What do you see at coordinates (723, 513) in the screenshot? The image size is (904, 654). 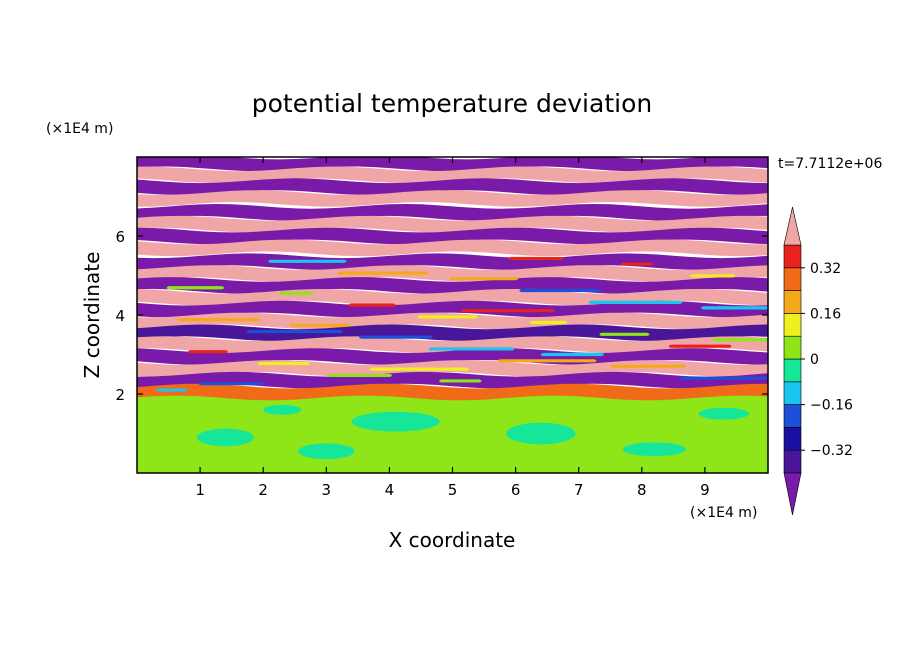 I see `x-unit-label: (×1E4 m)` at bounding box center [723, 513].